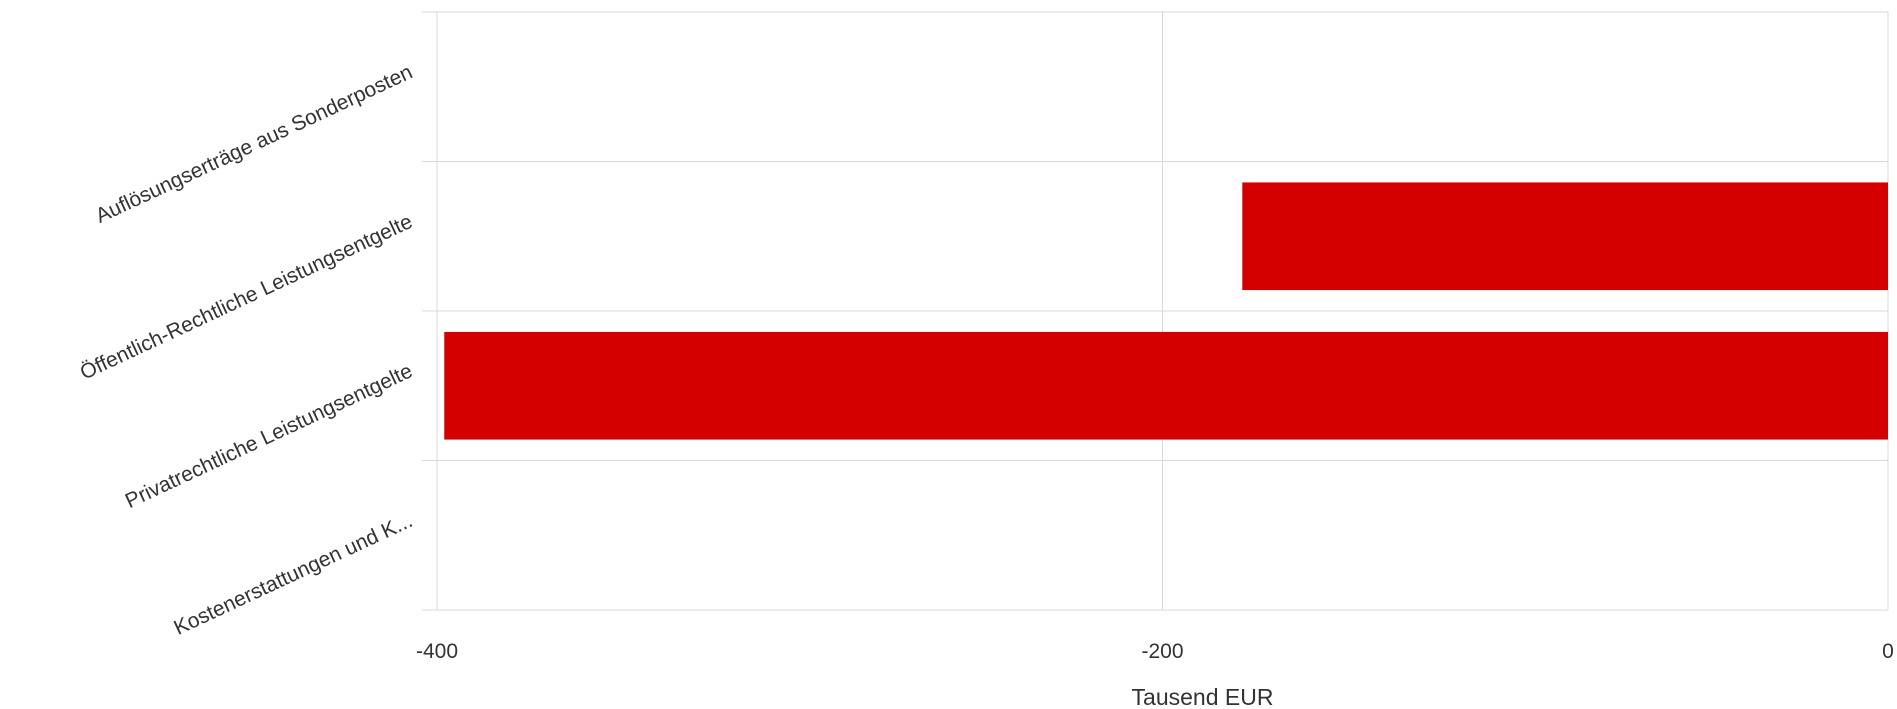  I want to click on x-tick-labels: -400 -200 0, so click(1155, 651).